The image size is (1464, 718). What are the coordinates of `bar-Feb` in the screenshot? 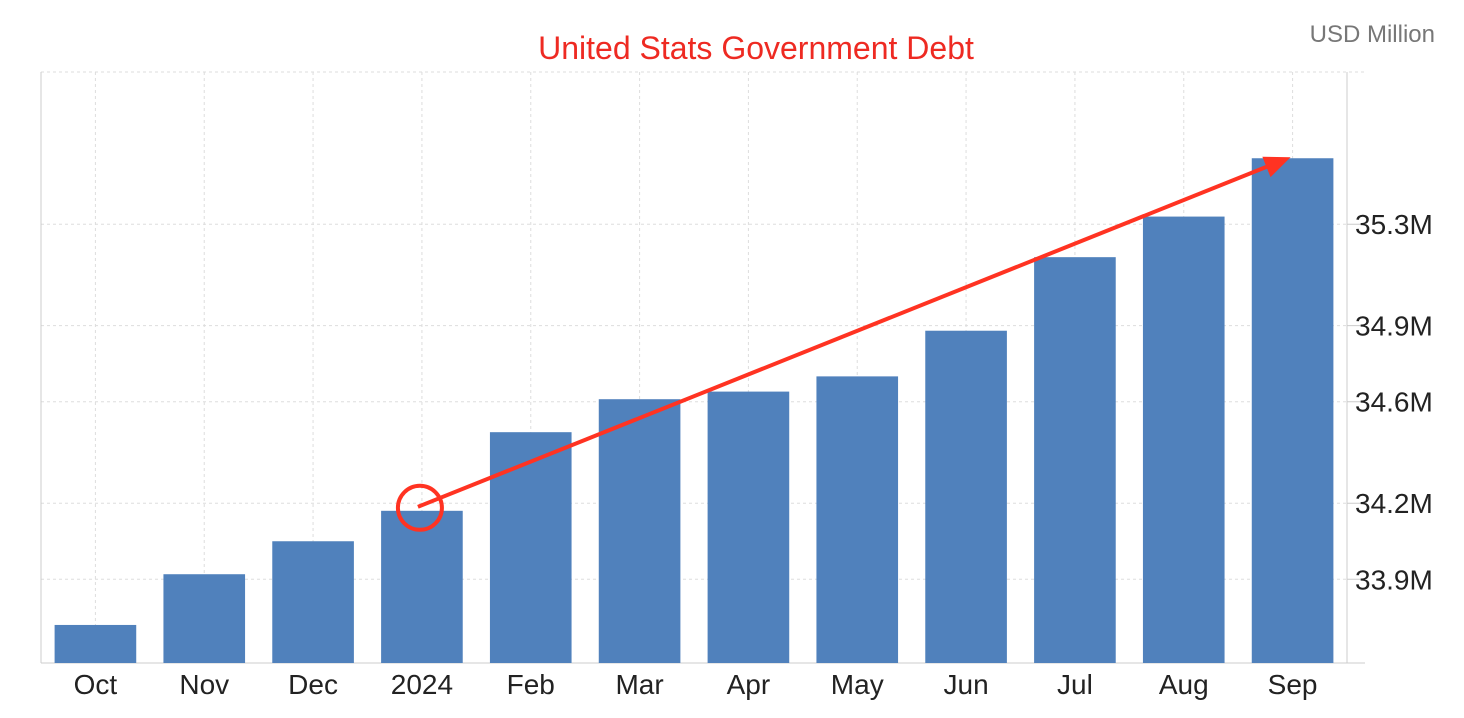 It's located at (530, 547).